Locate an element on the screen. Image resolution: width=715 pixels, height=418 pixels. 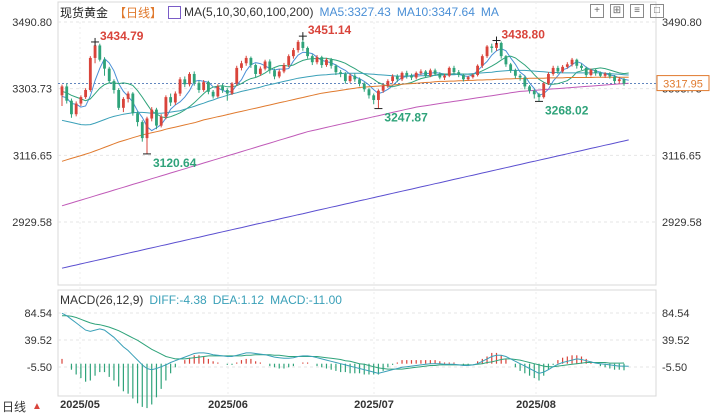
diff-line is located at coordinates (345, 343).